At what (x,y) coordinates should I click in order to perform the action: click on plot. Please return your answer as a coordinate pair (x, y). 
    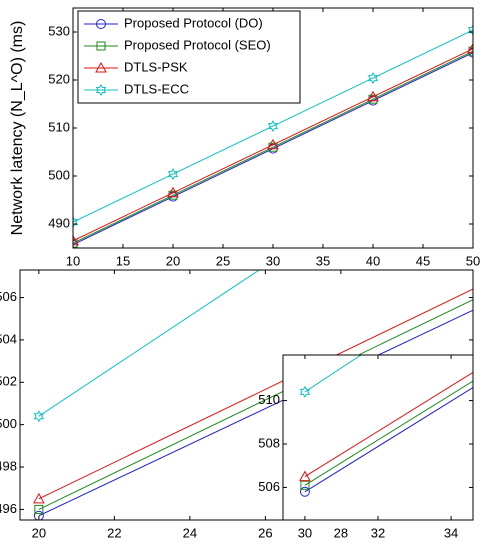
    Looking at the image, I should click on (386, 426).